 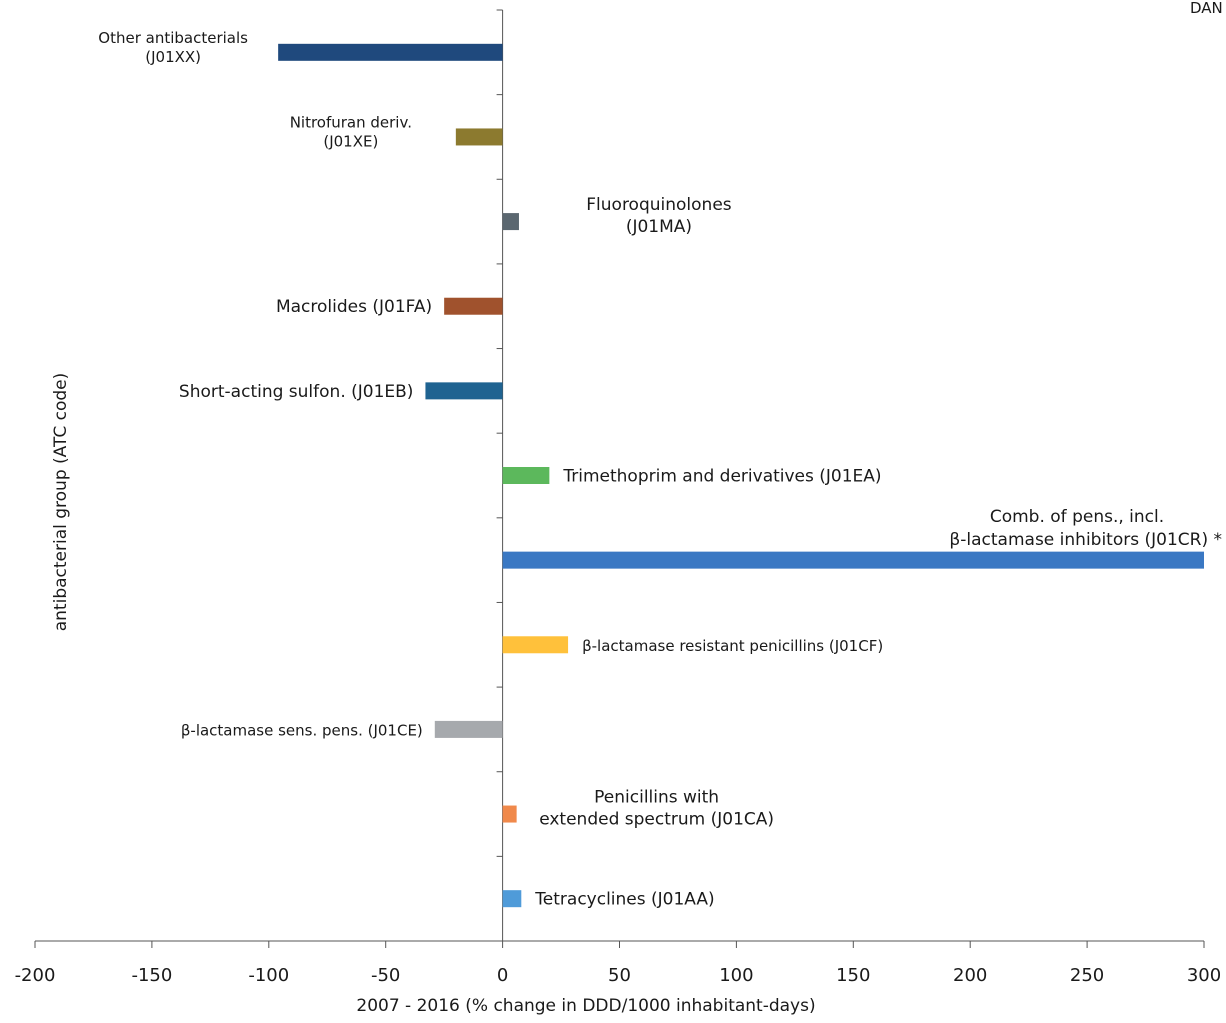 I want to click on category-label: Penicillins with, so click(x=656, y=798).